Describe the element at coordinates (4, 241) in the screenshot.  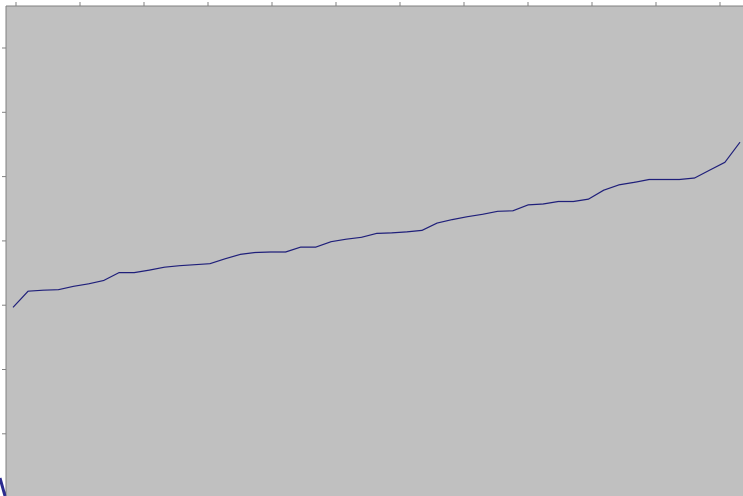
I see `y-axis-ticks` at that location.